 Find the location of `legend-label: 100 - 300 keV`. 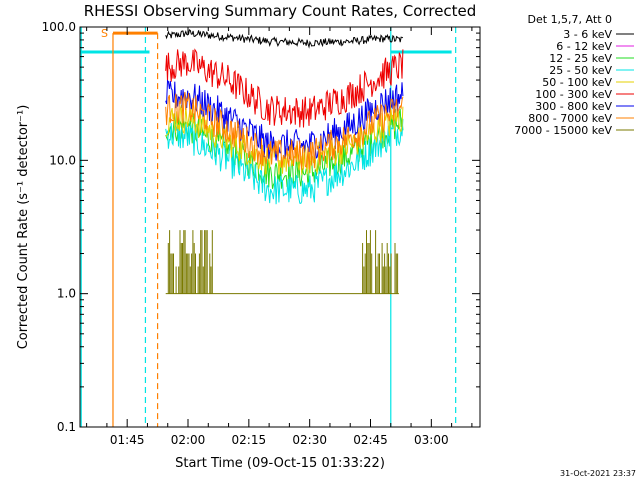

legend-label: 100 - 300 keV is located at coordinates (573, 94).